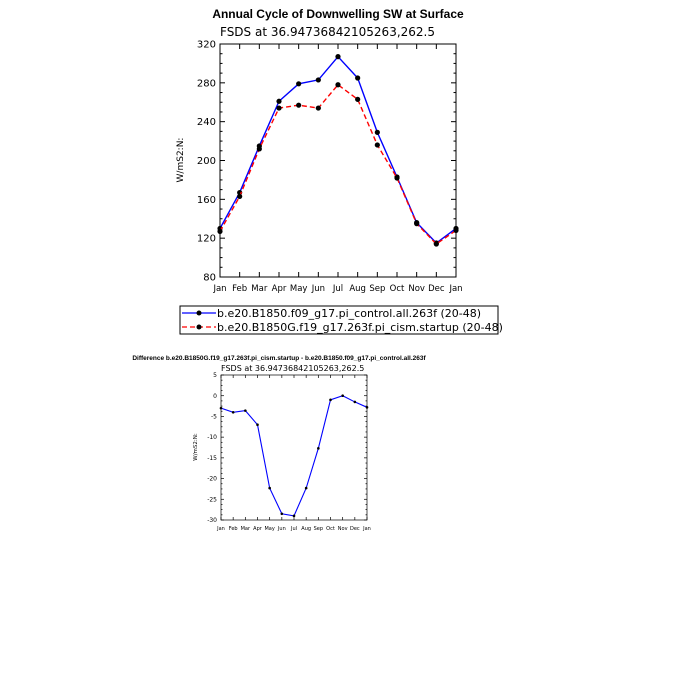  What do you see at coordinates (196, 447) in the screenshot?
I see `chart2-ylabel: W/mS2:N:` at bounding box center [196, 447].